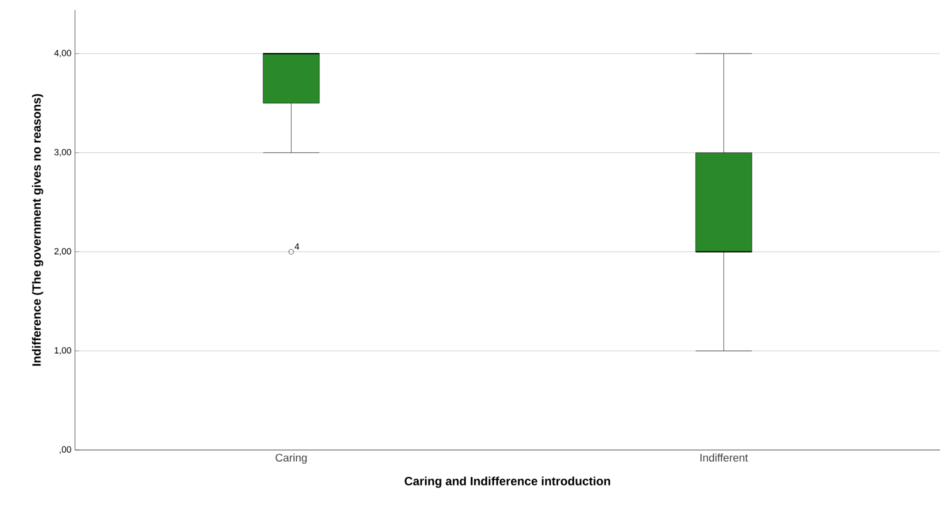  What do you see at coordinates (38, 230) in the screenshot?
I see `y-axis-title: Indifference (The government gives no reasons)` at bounding box center [38, 230].